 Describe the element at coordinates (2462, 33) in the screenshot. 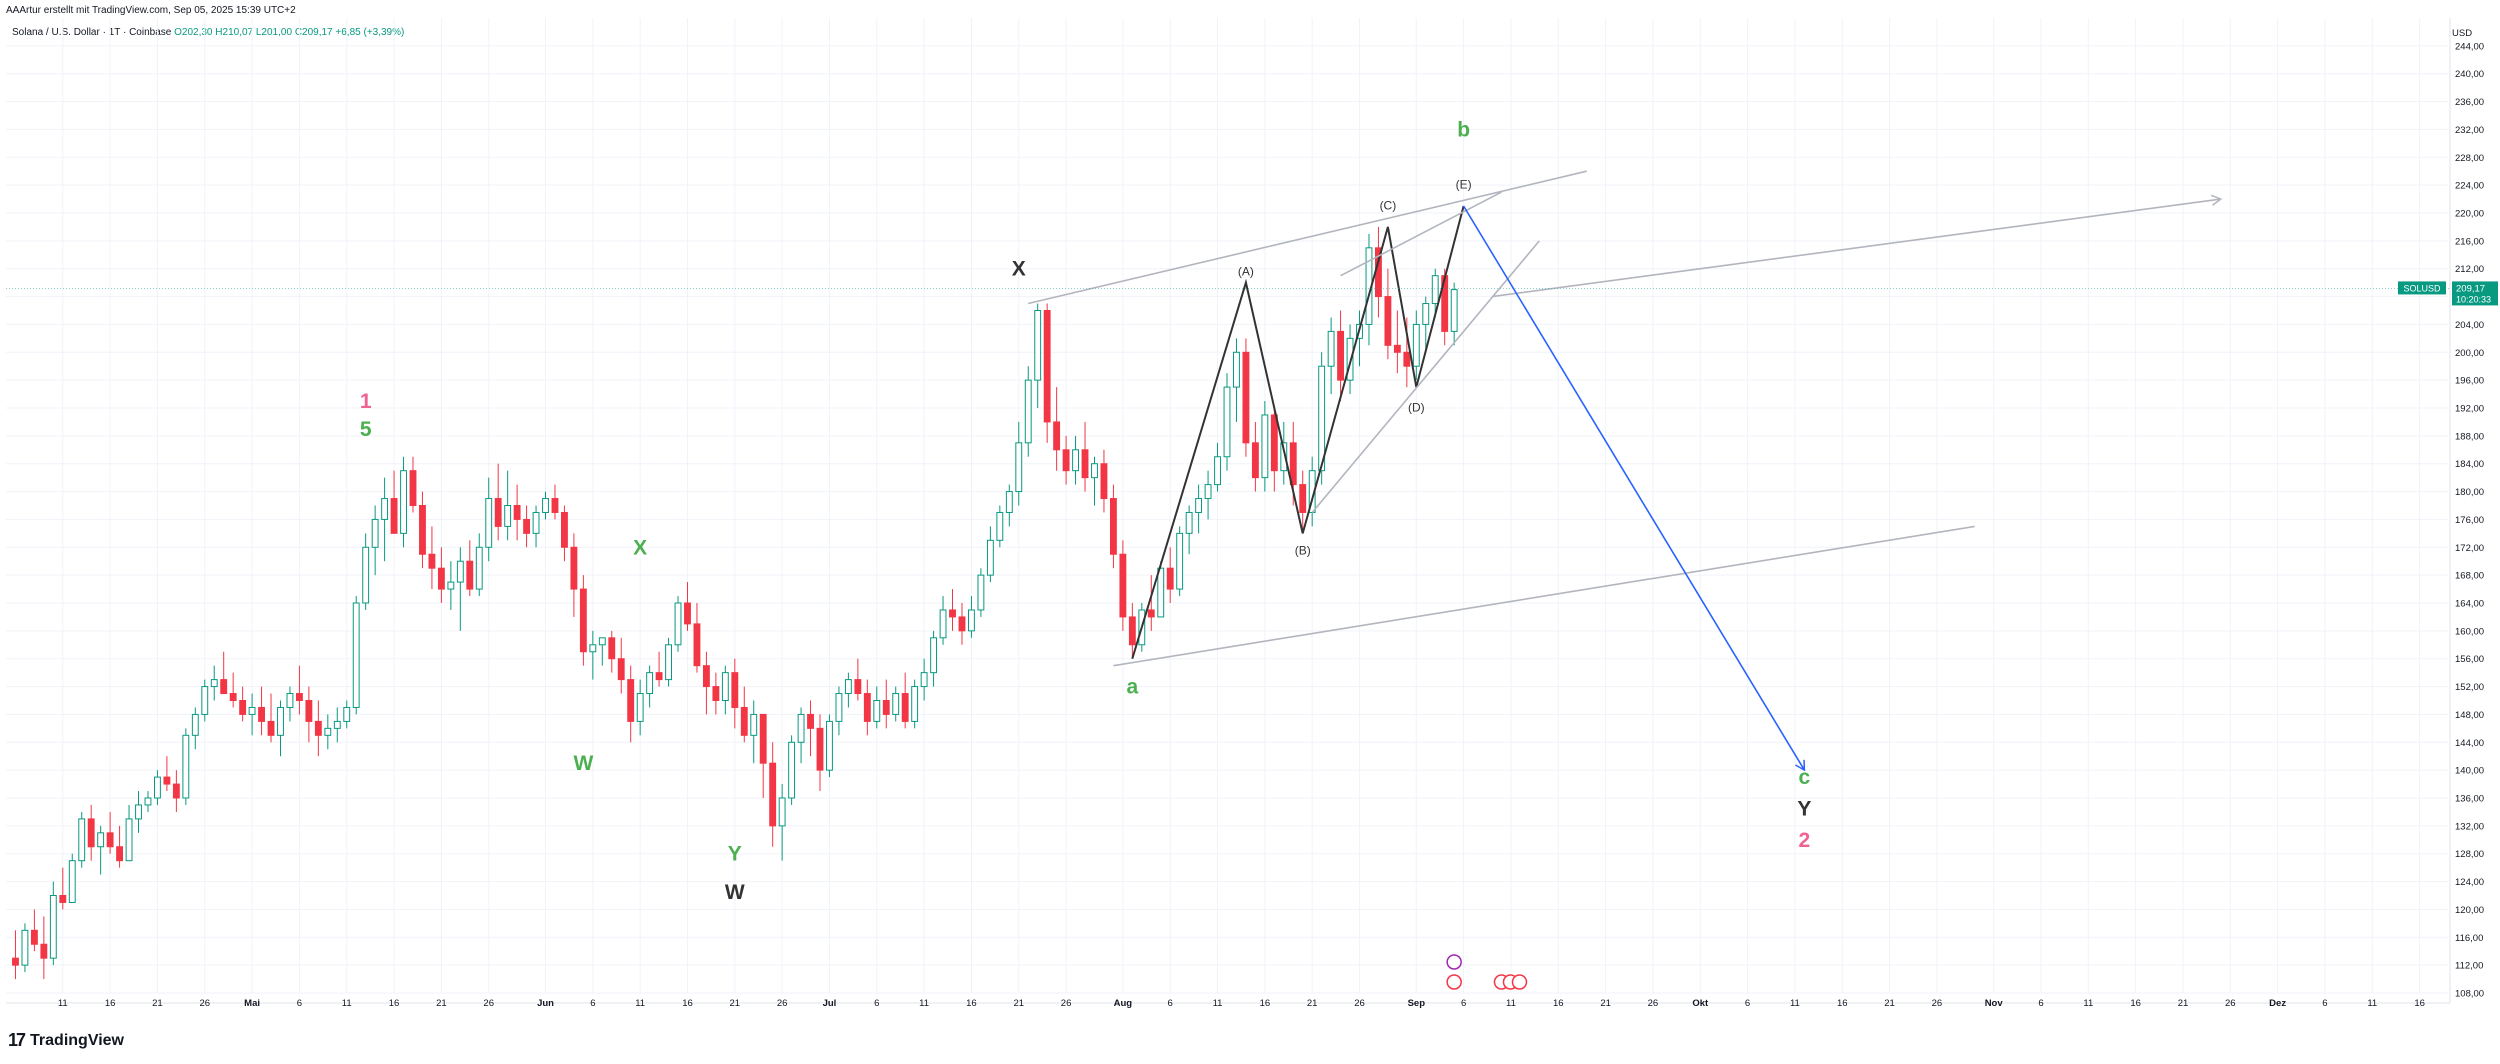

I see `currency-label: USD` at that location.